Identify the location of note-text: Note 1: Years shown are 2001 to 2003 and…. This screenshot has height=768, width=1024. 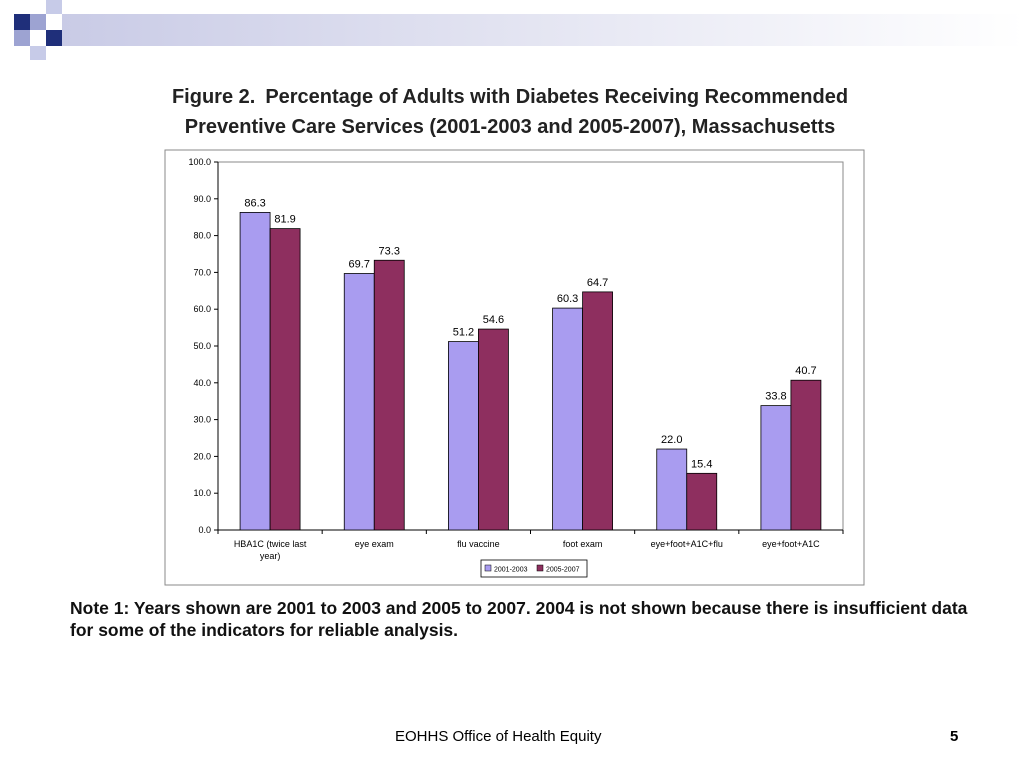
(519, 619).